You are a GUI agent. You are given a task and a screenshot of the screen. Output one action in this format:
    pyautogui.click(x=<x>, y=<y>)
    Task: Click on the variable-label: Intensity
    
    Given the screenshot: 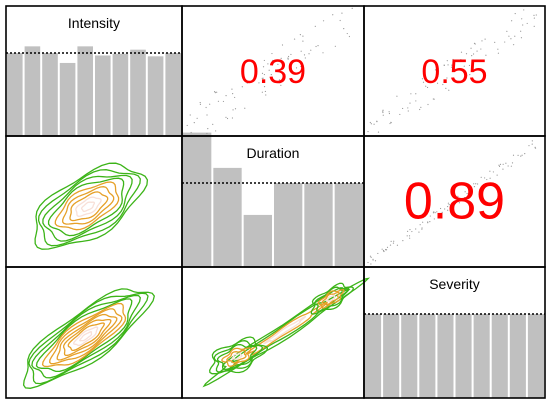 What is the action you would take?
    pyautogui.click(x=94, y=23)
    